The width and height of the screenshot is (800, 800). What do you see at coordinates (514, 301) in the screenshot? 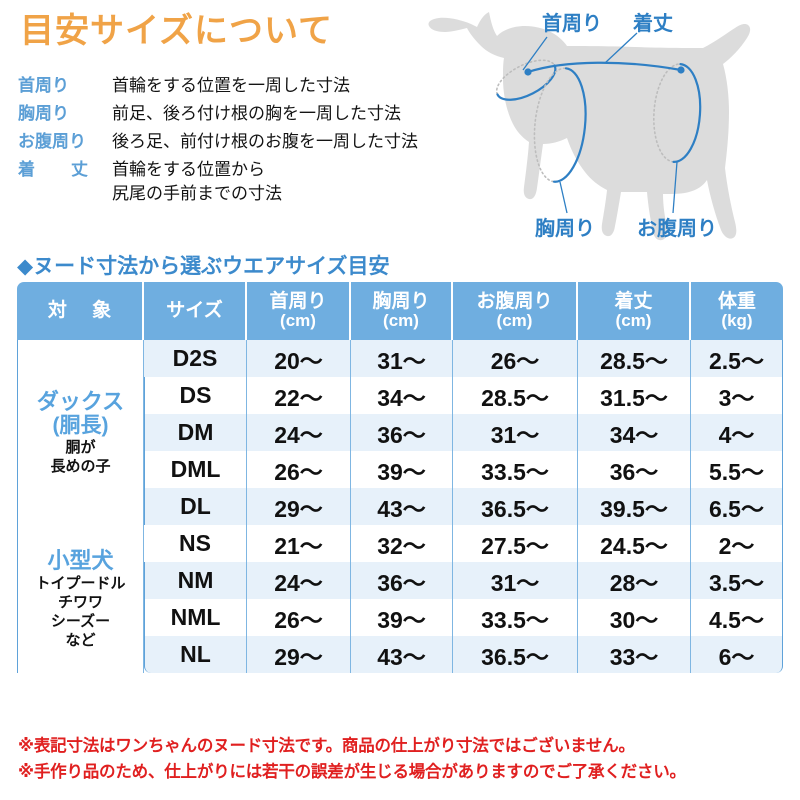
I see `col-header-belly-label: お腹周り` at bounding box center [514, 301].